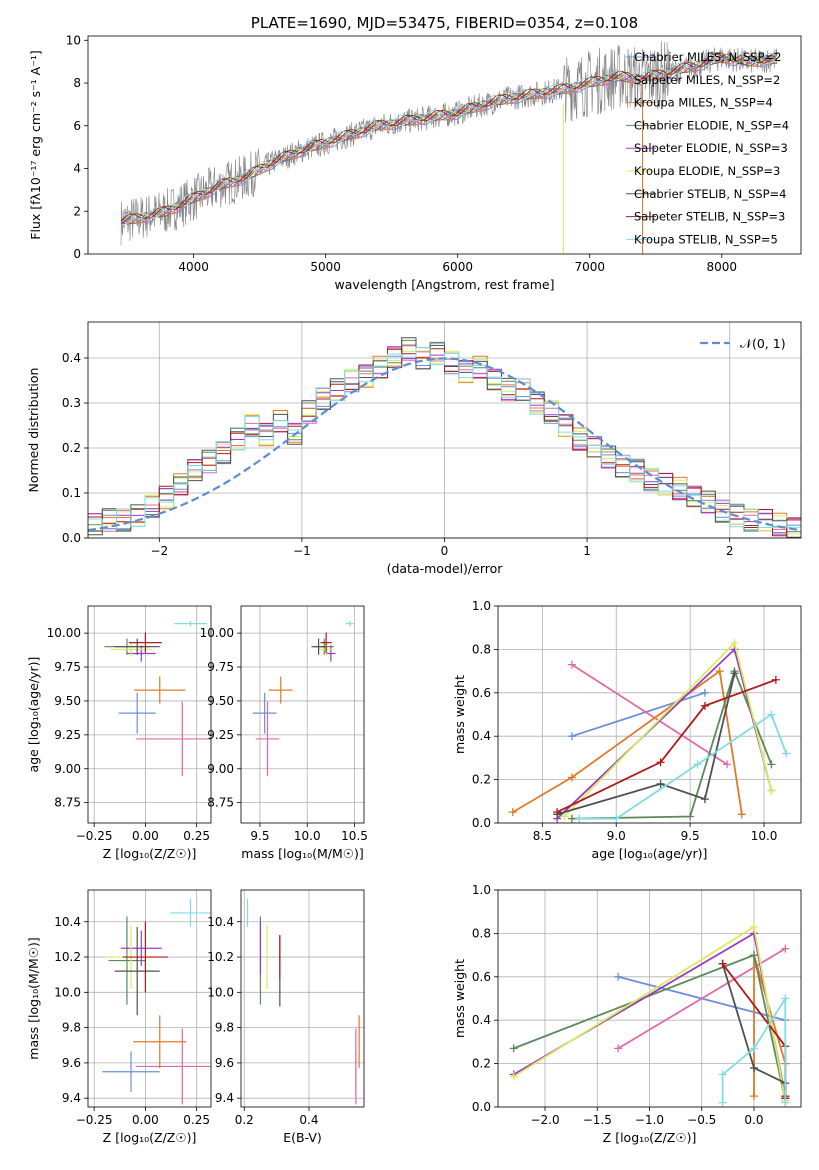 This screenshot has width=819, height=1170. I want to click on x-tick-label: 2, so click(730, 551).